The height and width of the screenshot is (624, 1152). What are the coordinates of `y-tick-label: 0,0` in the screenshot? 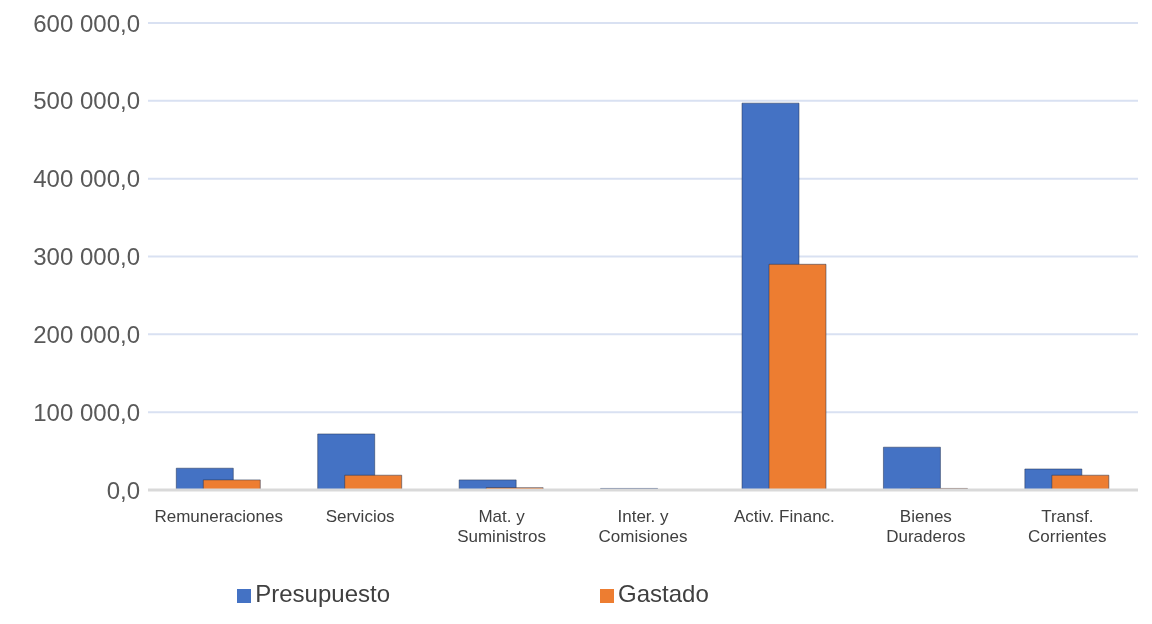 It's located at (123, 490).